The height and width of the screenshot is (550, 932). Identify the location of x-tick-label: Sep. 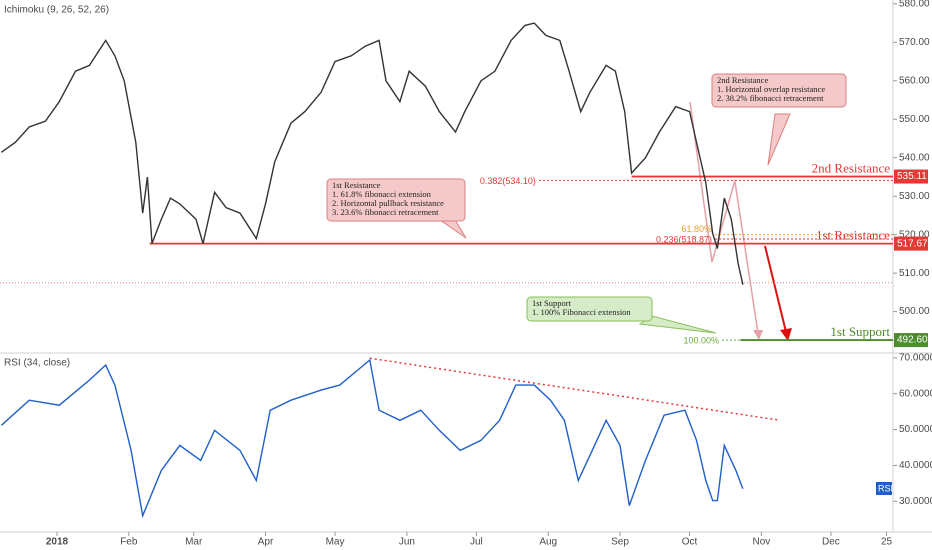
(620, 542).